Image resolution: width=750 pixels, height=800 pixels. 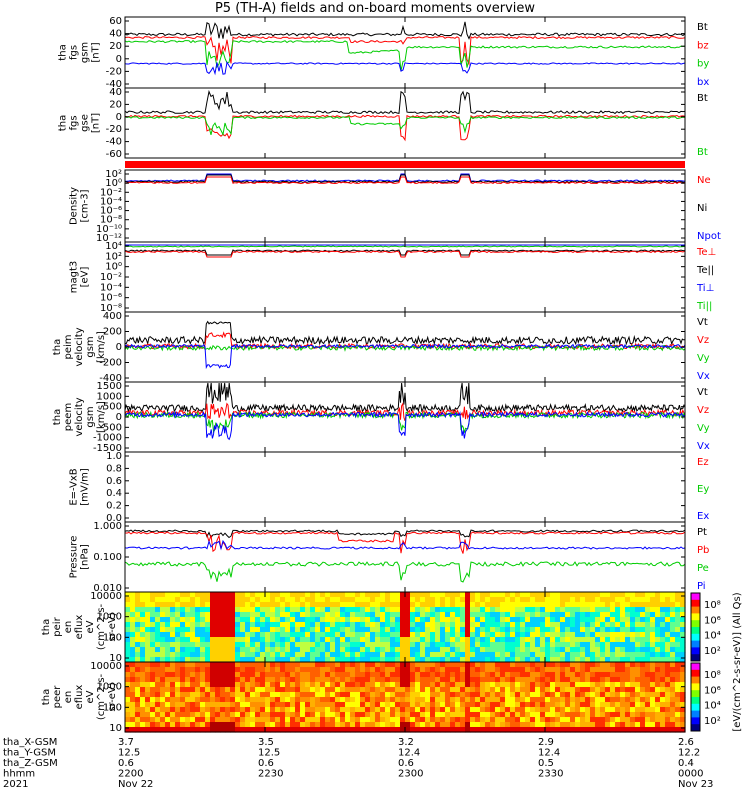 What do you see at coordinates (405, 398) in the screenshot?
I see `series-line-Vt` at bounding box center [405, 398].